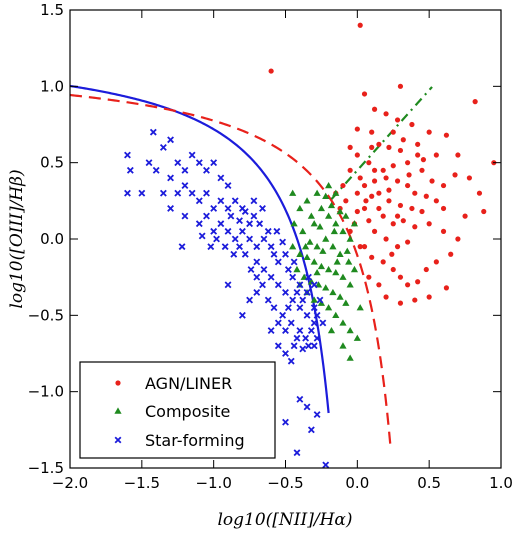 The width and height of the screenshot is (520, 538). I want to click on y-tick-label: 0.0, so click(52, 239).